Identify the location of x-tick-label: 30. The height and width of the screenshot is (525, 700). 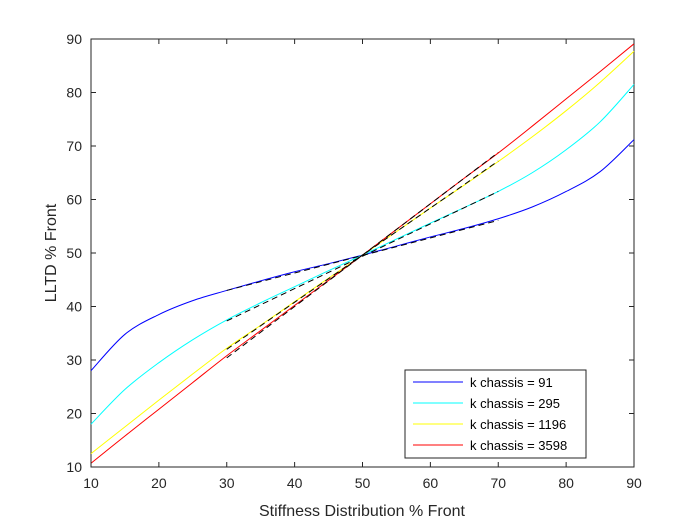
(227, 483).